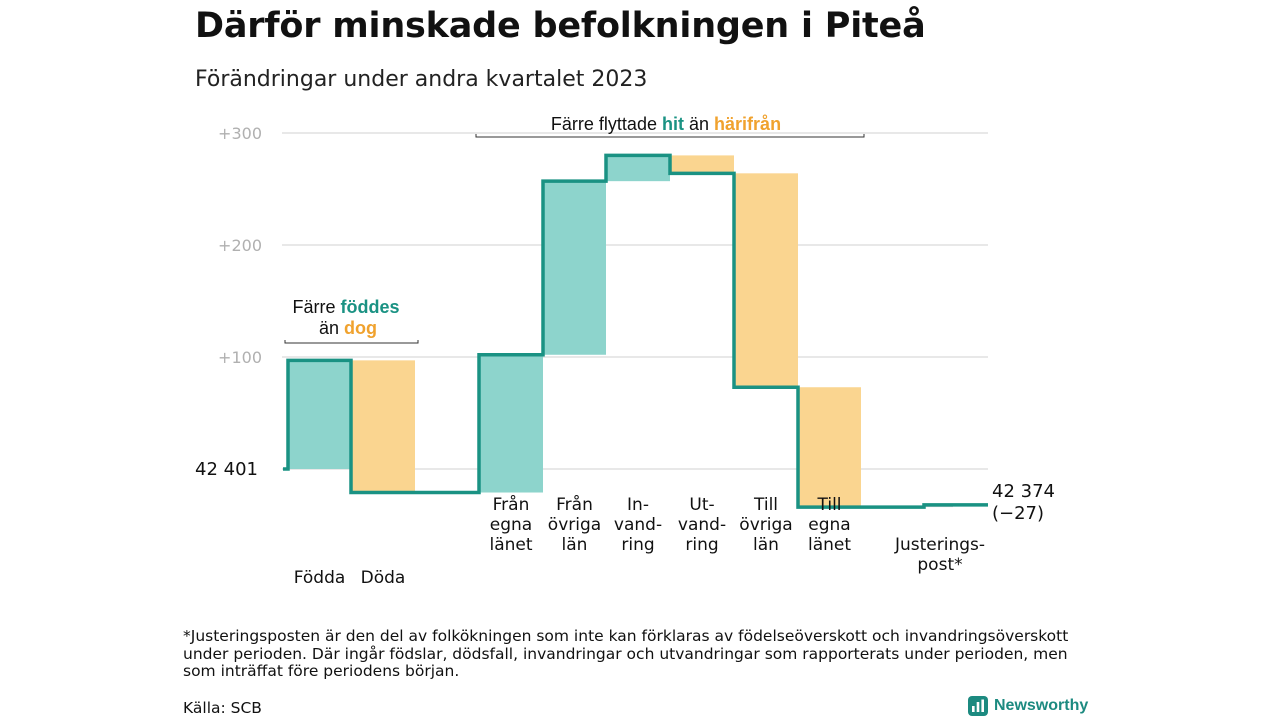  What do you see at coordinates (222, 708) in the screenshot?
I see `source-label: Källa: SCB` at bounding box center [222, 708].